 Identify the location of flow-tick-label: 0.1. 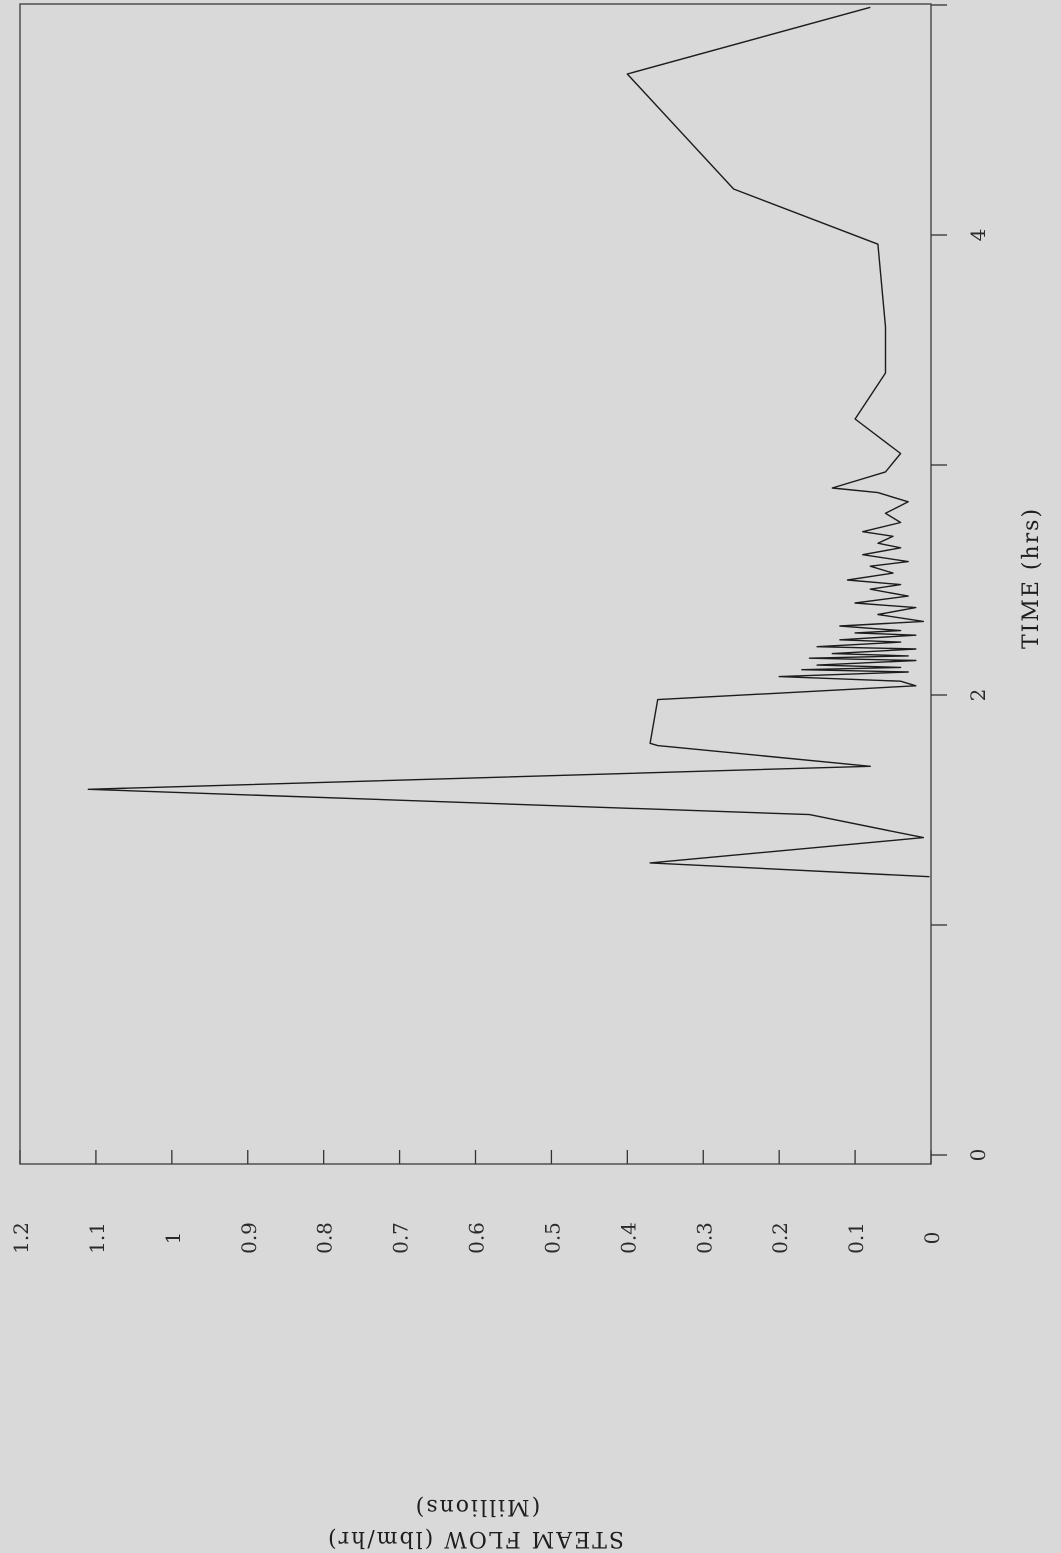
(856, 1238).